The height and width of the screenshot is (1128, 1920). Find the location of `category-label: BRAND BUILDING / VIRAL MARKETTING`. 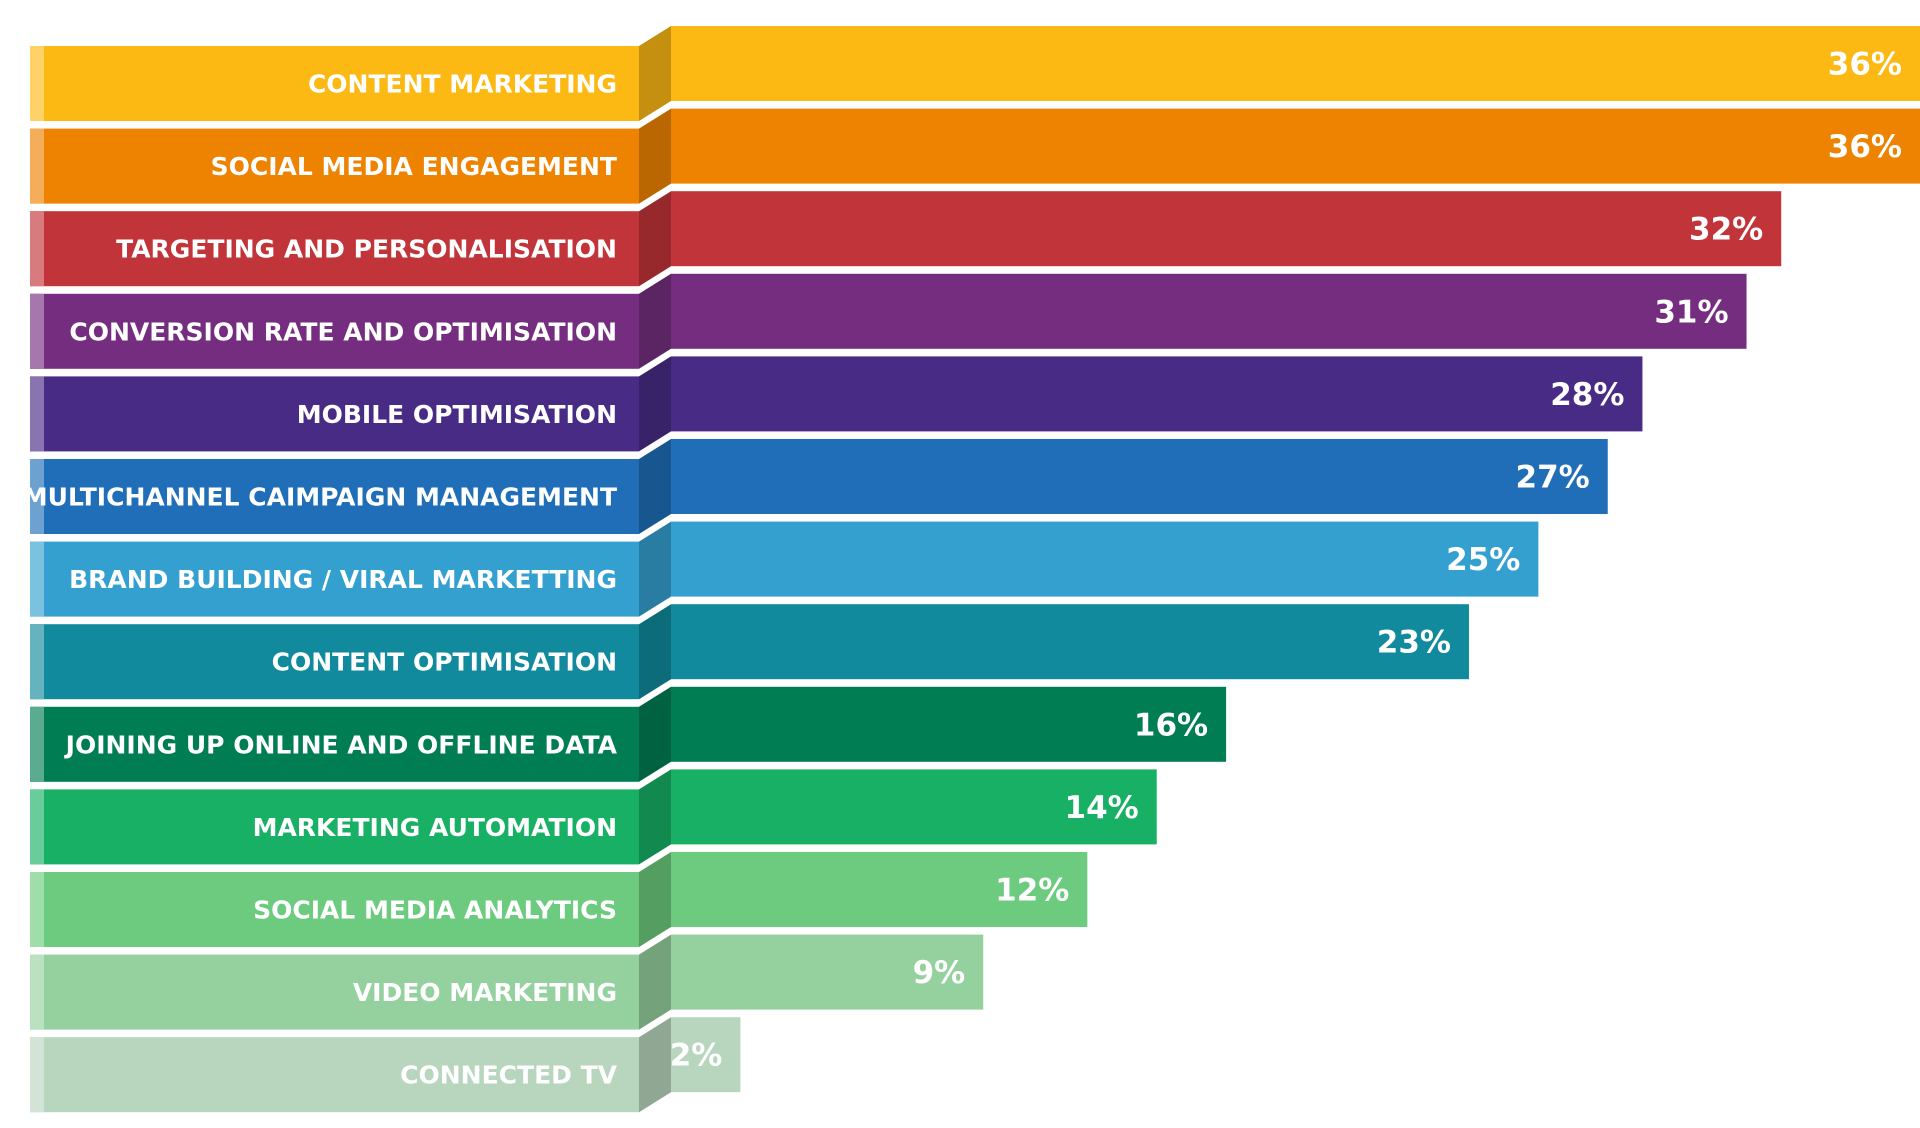

category-label: BRAND BUILDING / VIRAL MARKETTING is located at coordinates (343, 579).